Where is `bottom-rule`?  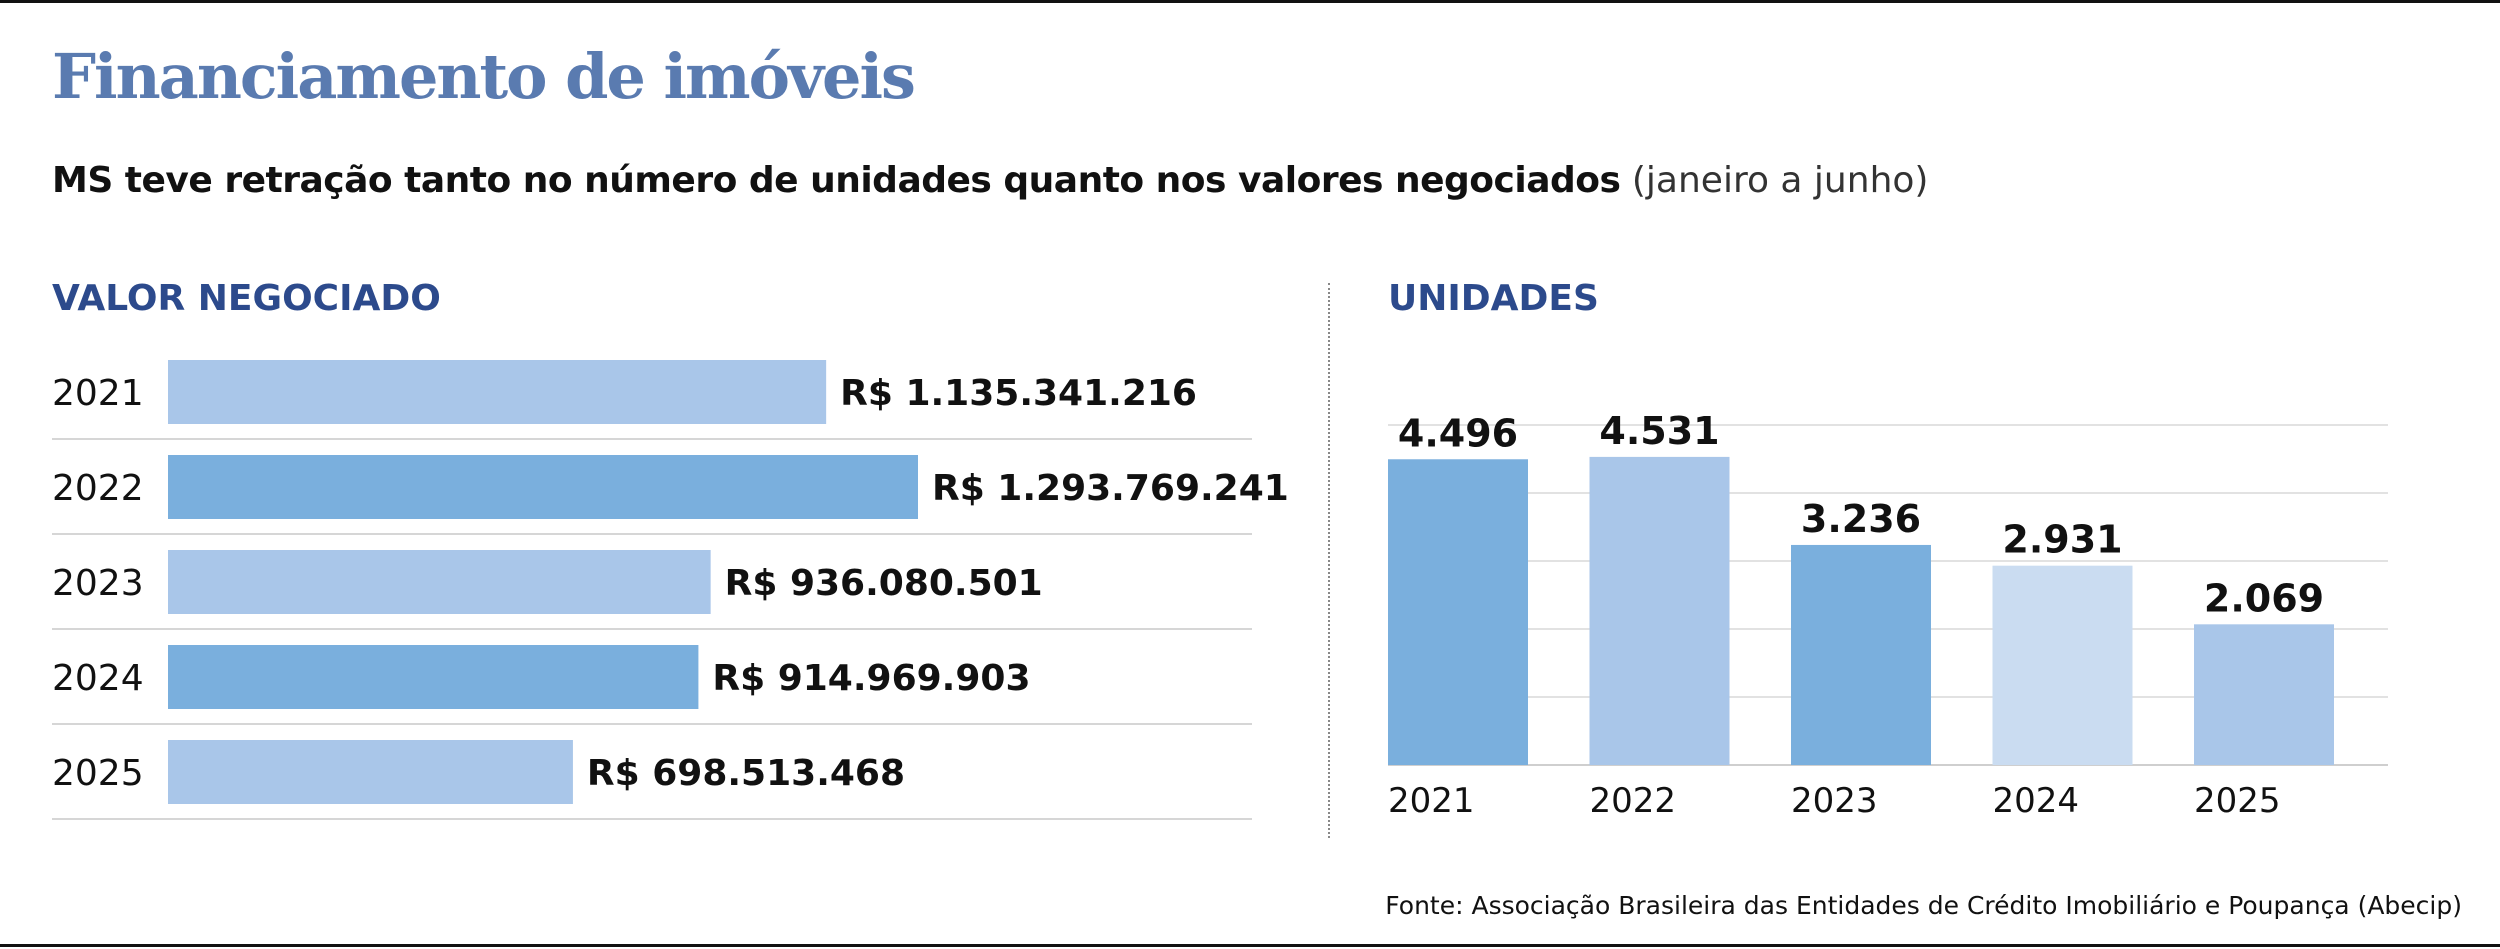 bottom-rule is located at coordinates (1250, 945).